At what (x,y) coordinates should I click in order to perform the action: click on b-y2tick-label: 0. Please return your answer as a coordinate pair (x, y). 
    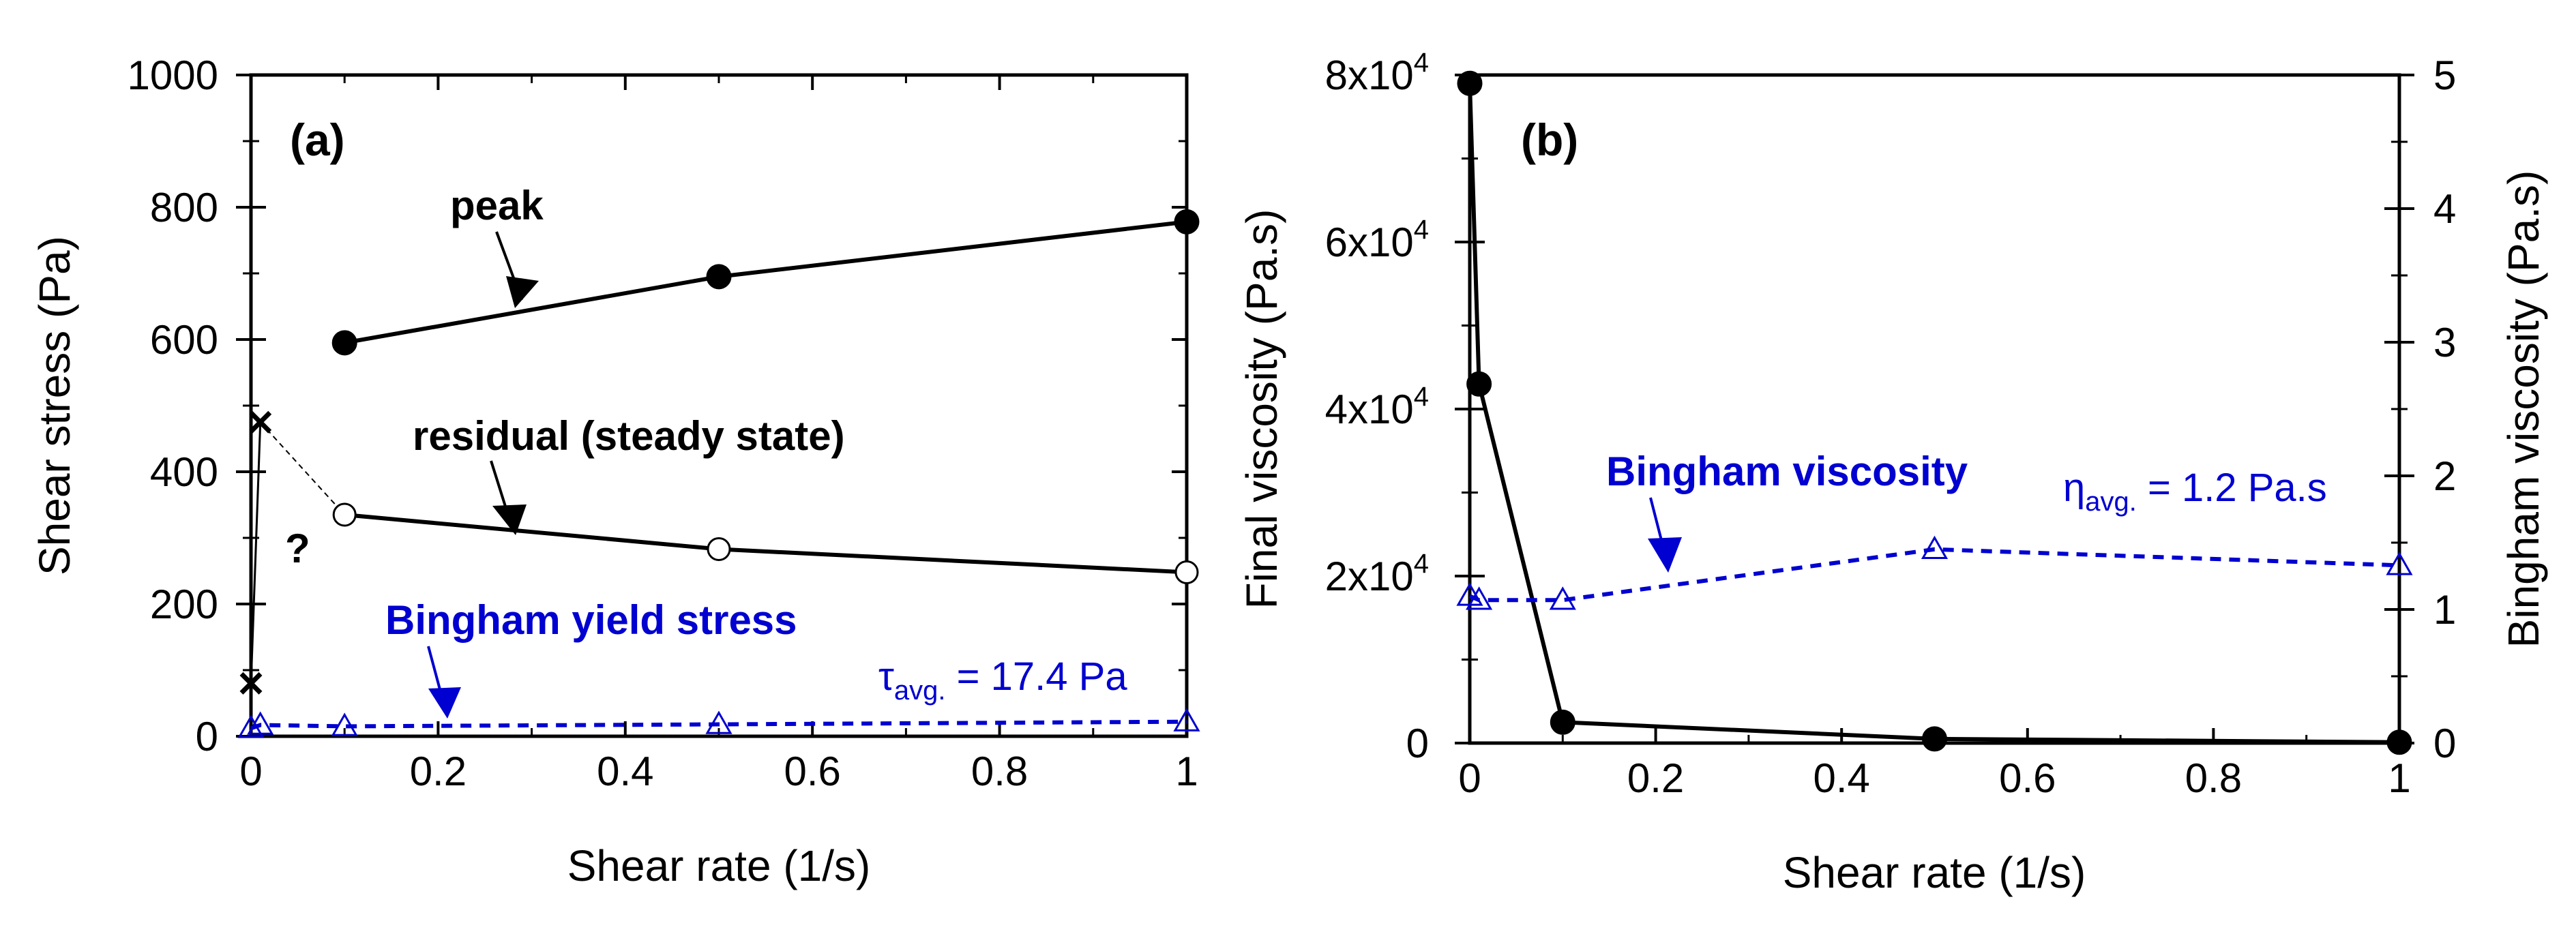
    Looking at the image, I should click on (2444, 744).